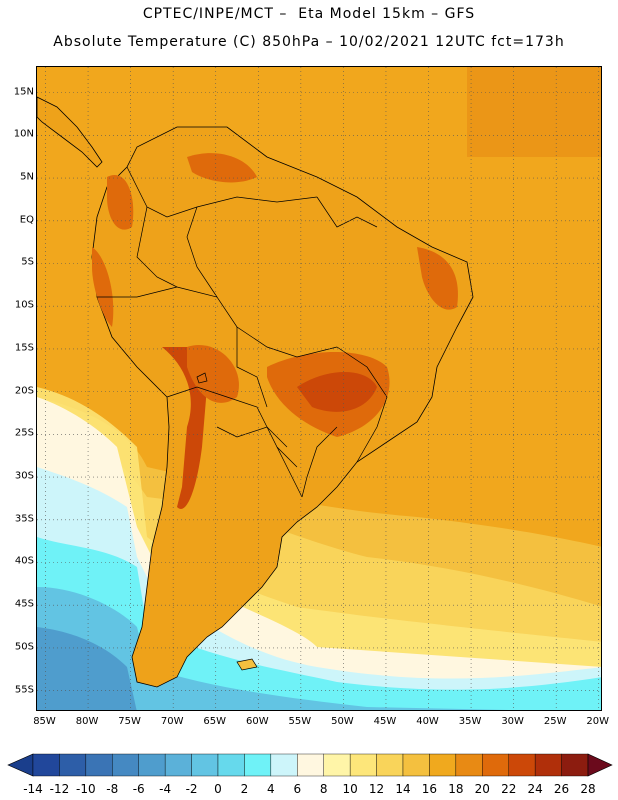 This screenshot has height=800, width=618. Describe the element at coordinates (24, 305) in the screenshot. I see `lat-tick-label: 10S` at that location.